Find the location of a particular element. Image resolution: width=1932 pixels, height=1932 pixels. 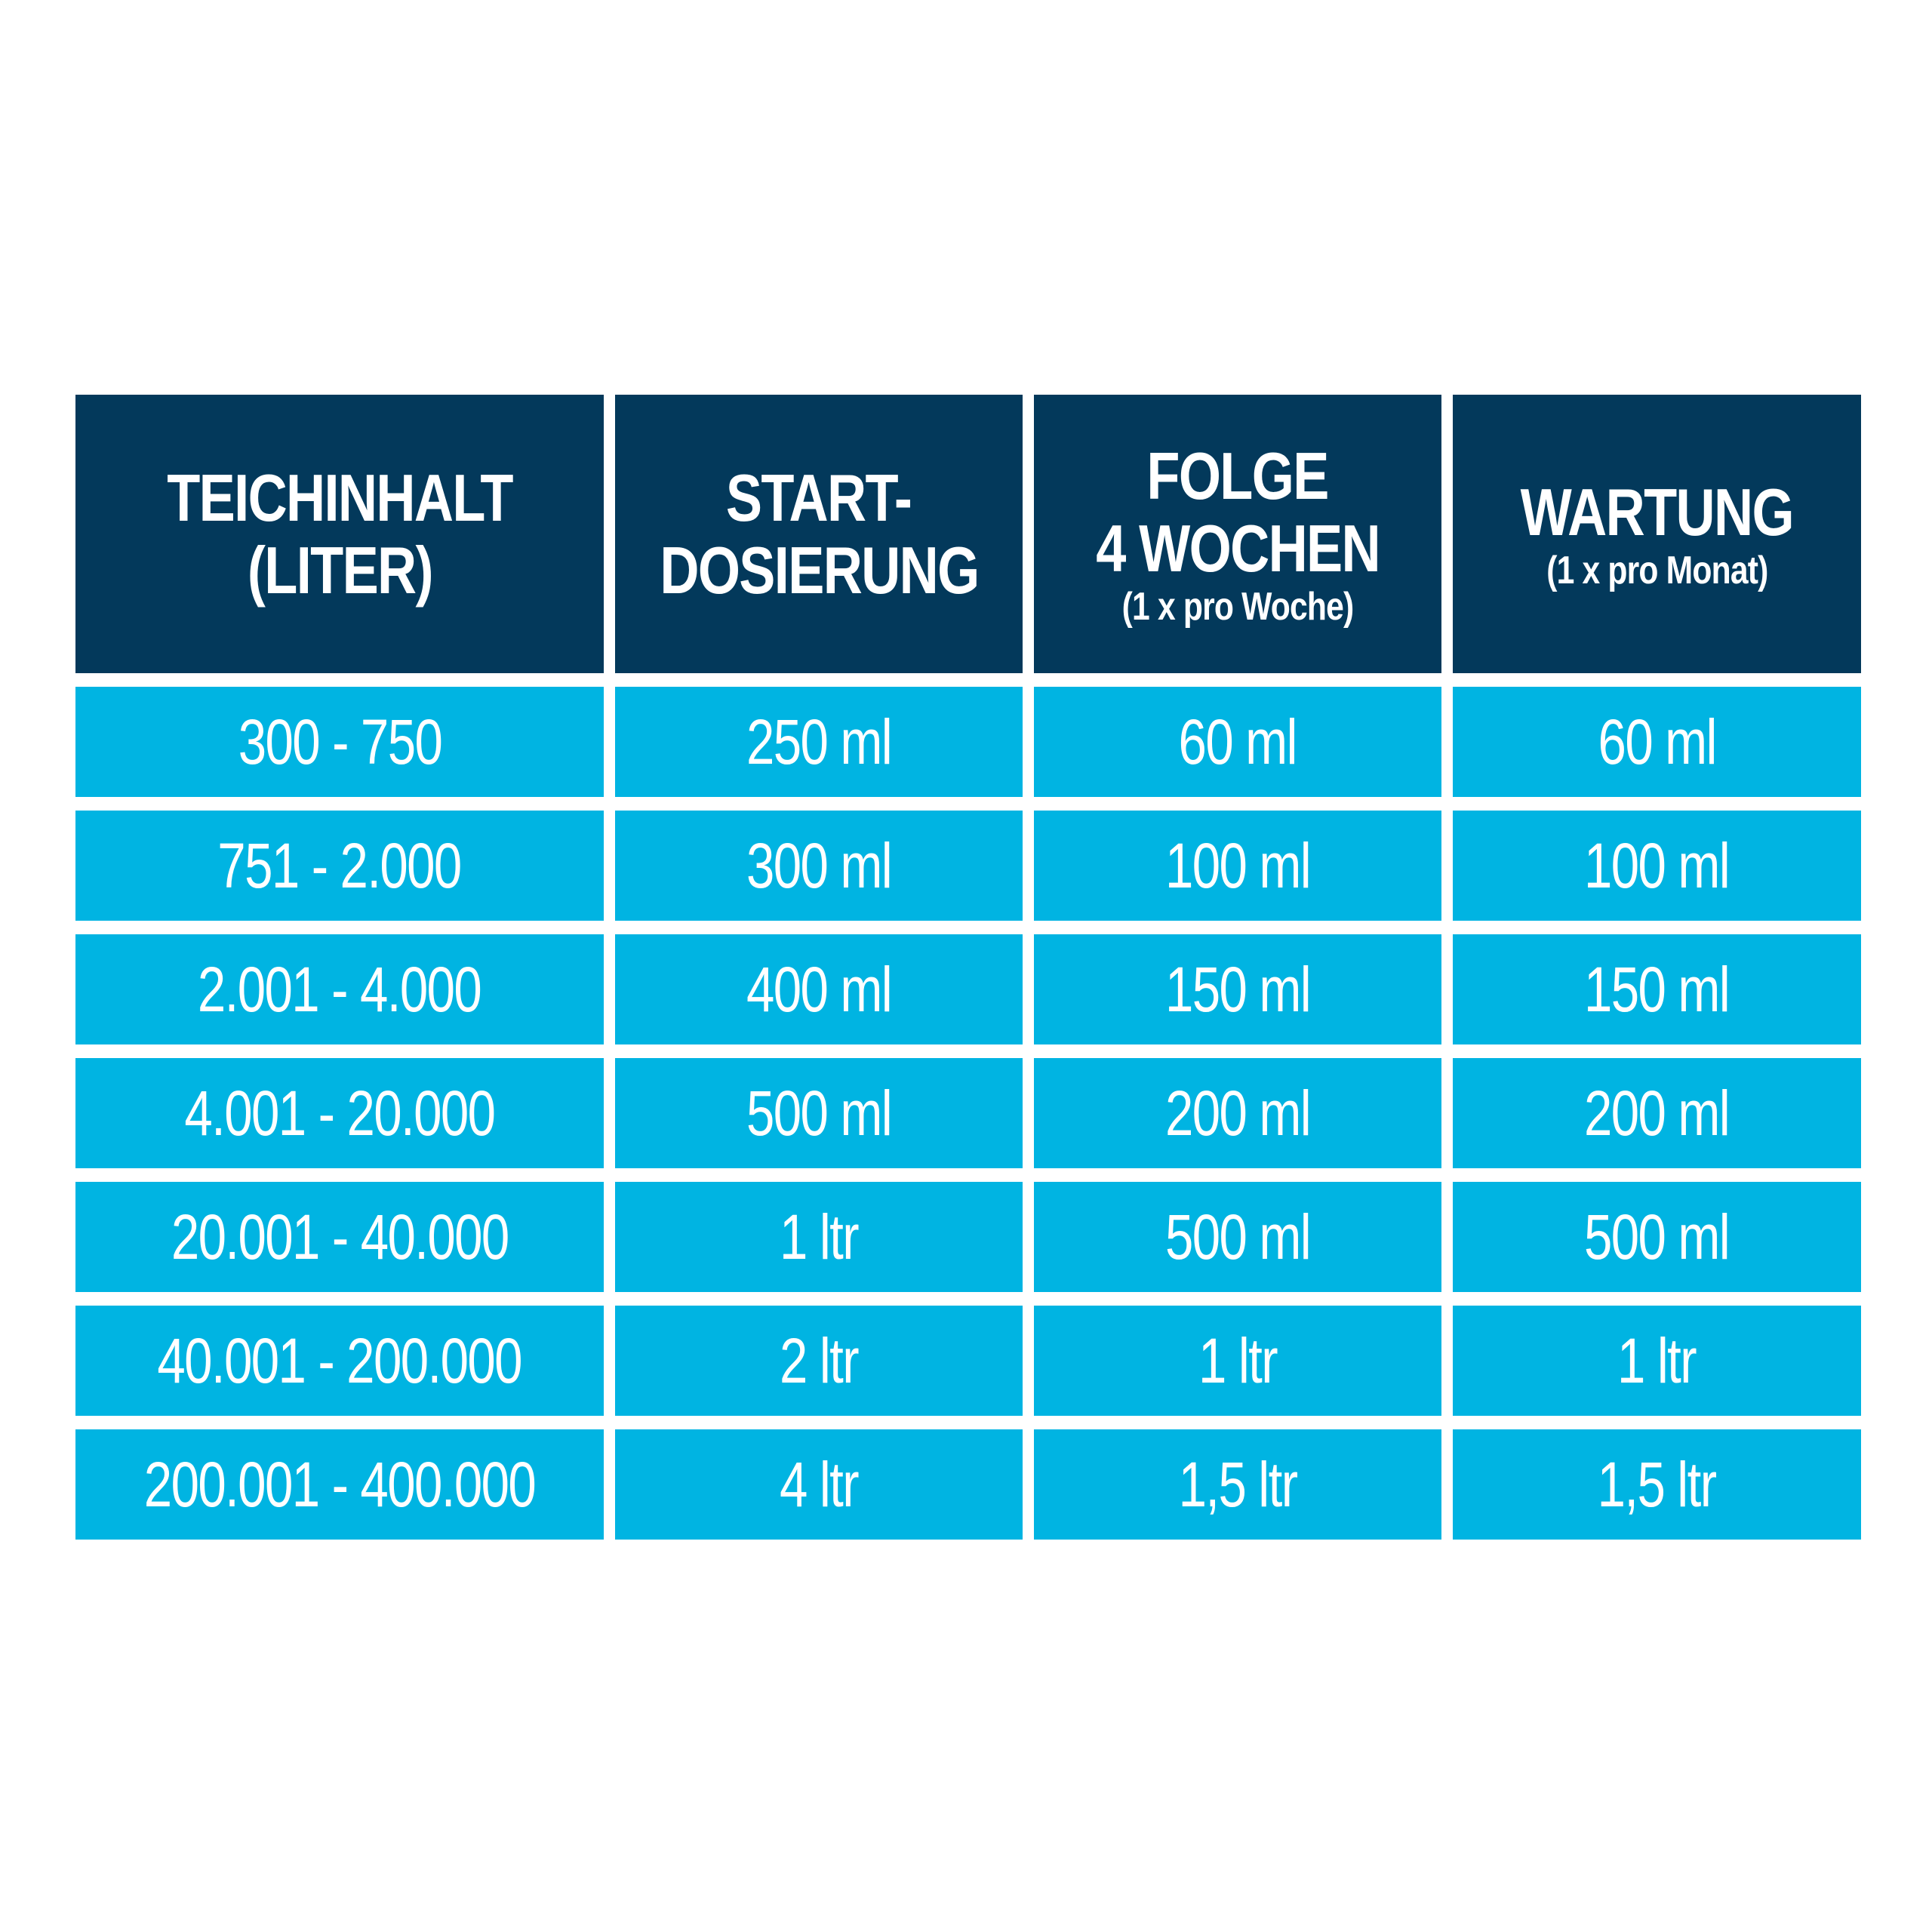

cell-text: 400 ml is located at coordinates (819, 989).